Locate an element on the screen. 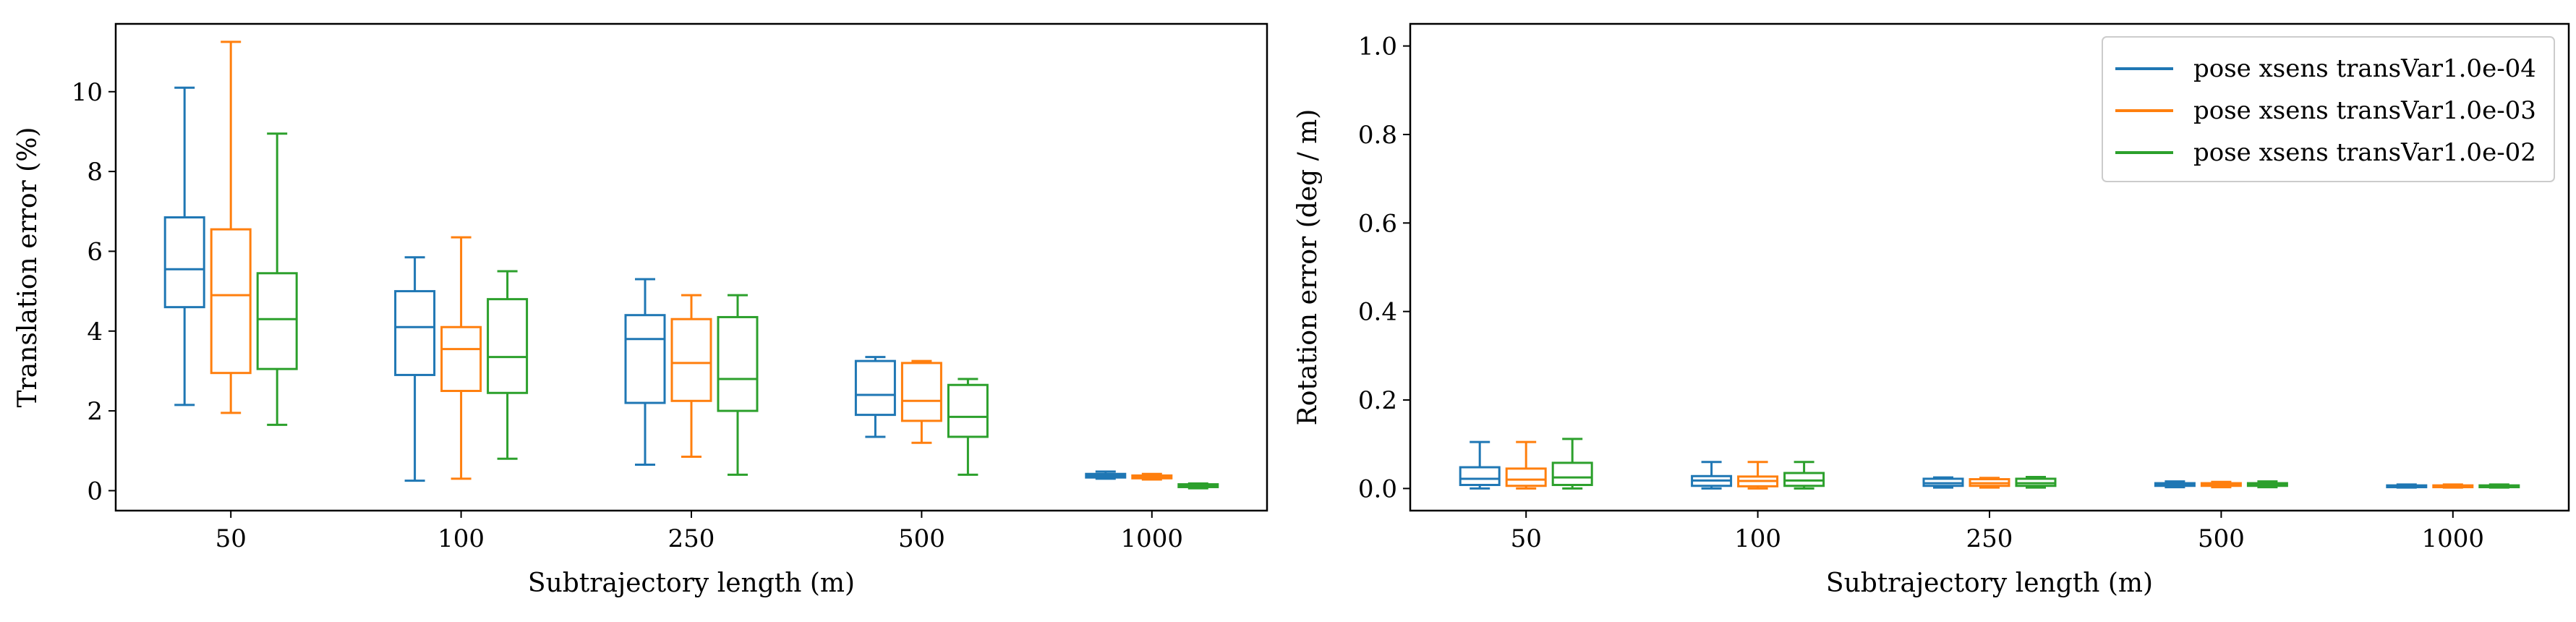 The width and height of the screenshot is (2576, 622). y-tick-label: 4 is located at coordinates (95, 332).